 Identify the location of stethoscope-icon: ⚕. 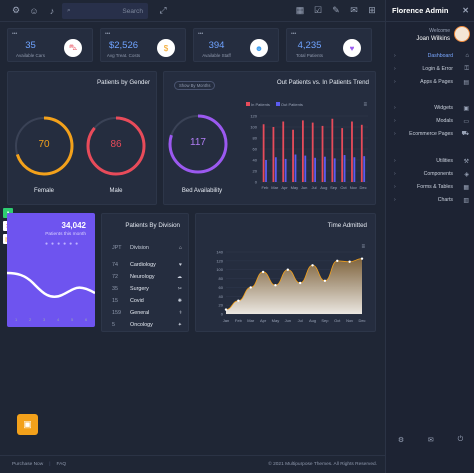
(180, 313).